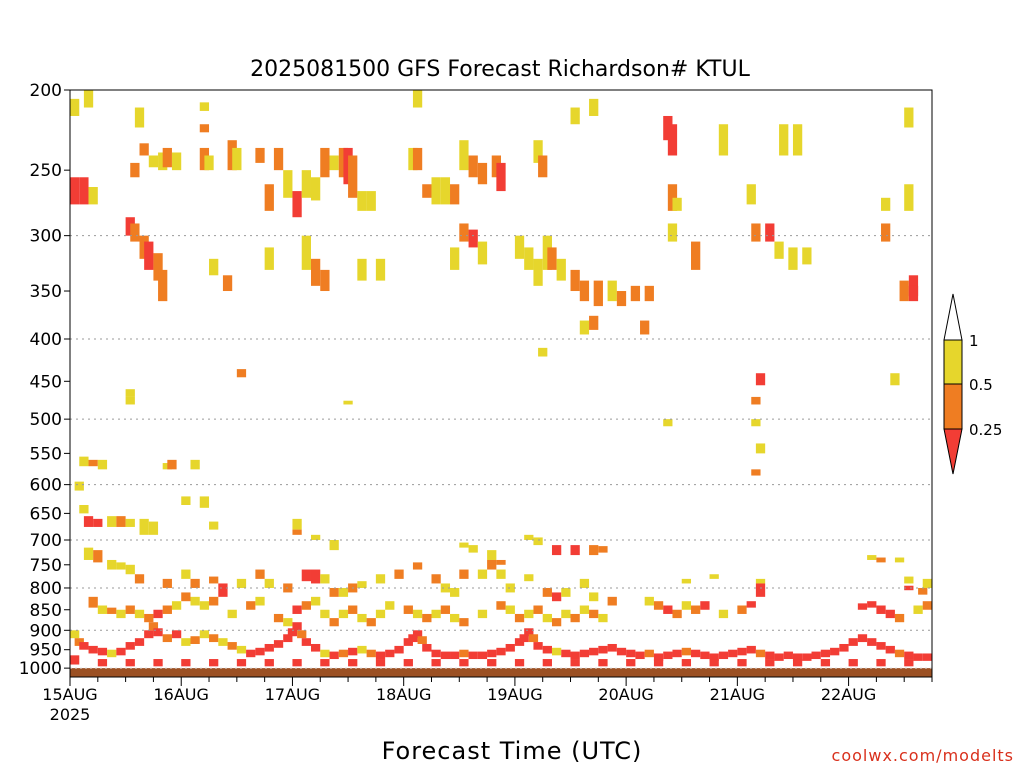 This screenshot has width=1024, height=768. Describe the element at coordinates (46, 340) in the screenshot. I see `y-tick-label: 400` at that location.